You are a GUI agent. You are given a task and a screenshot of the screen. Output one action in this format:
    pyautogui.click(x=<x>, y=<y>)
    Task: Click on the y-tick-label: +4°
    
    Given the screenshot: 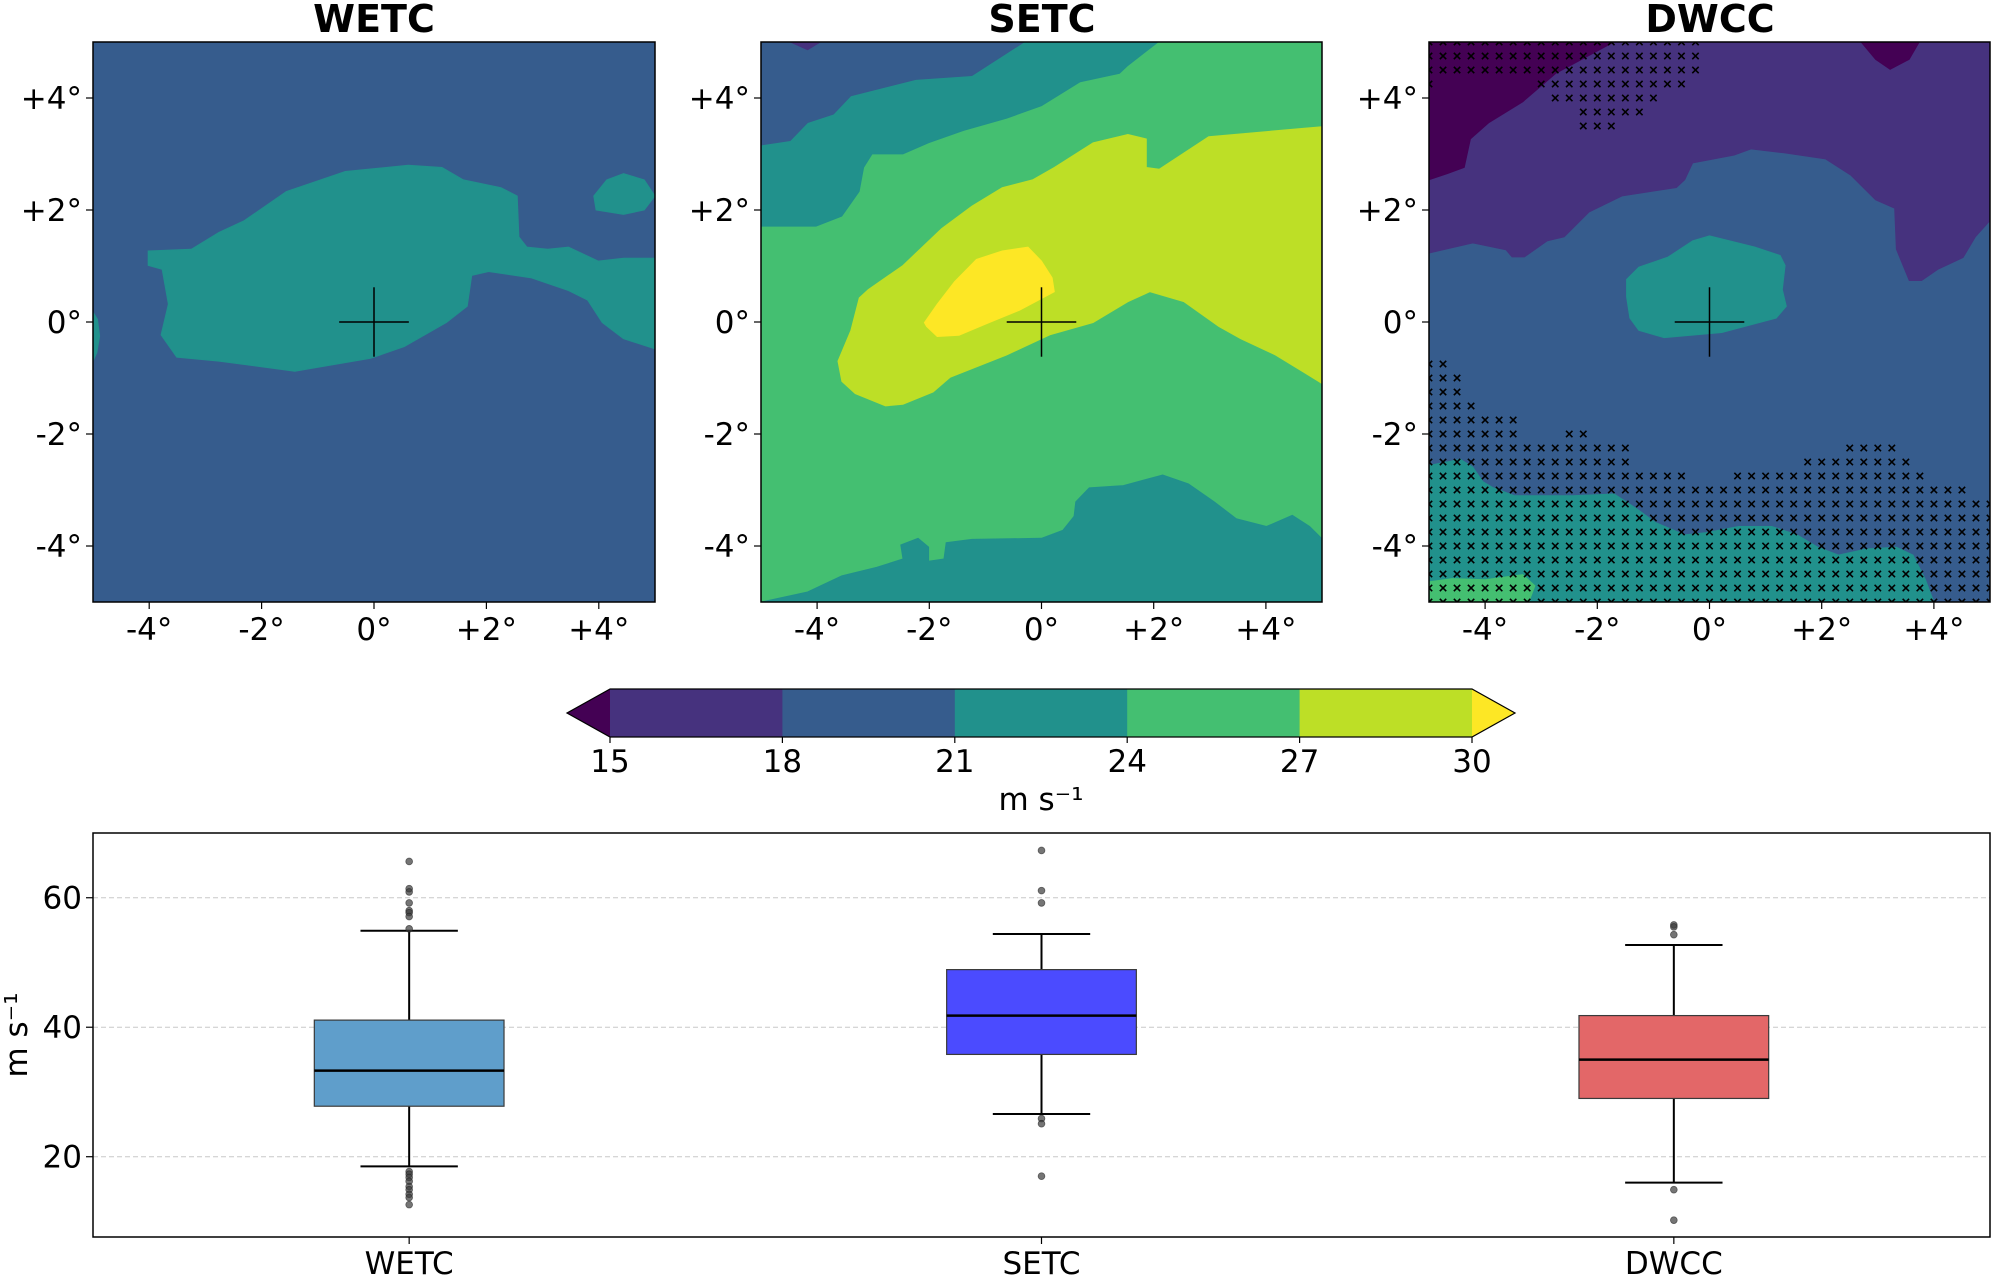 What is the action you would take?
    pyautogui.click(x=51, y=99)
    